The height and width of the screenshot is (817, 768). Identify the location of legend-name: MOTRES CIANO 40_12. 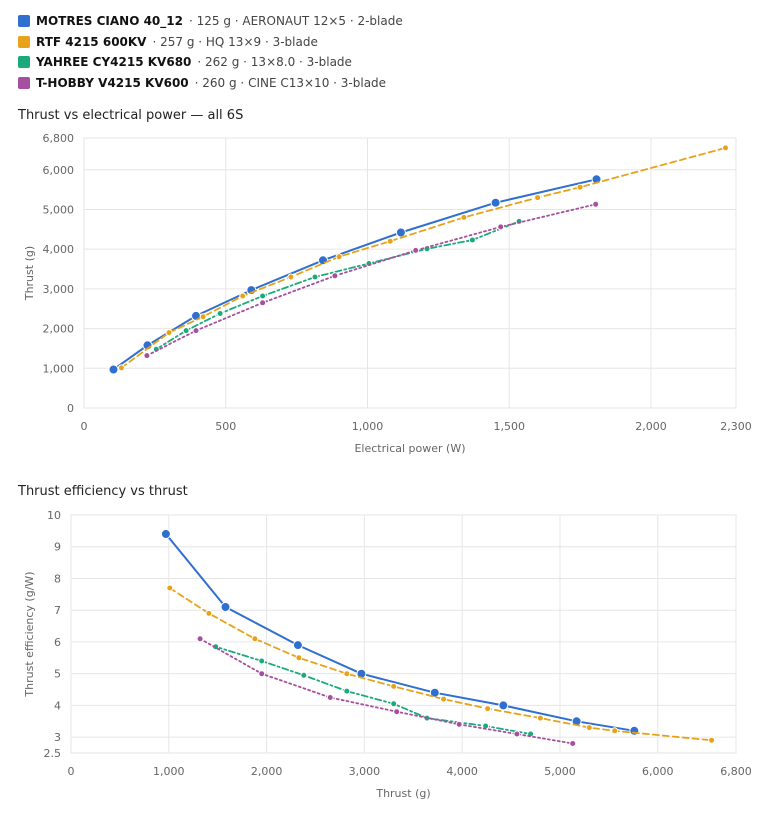
(109, 21).